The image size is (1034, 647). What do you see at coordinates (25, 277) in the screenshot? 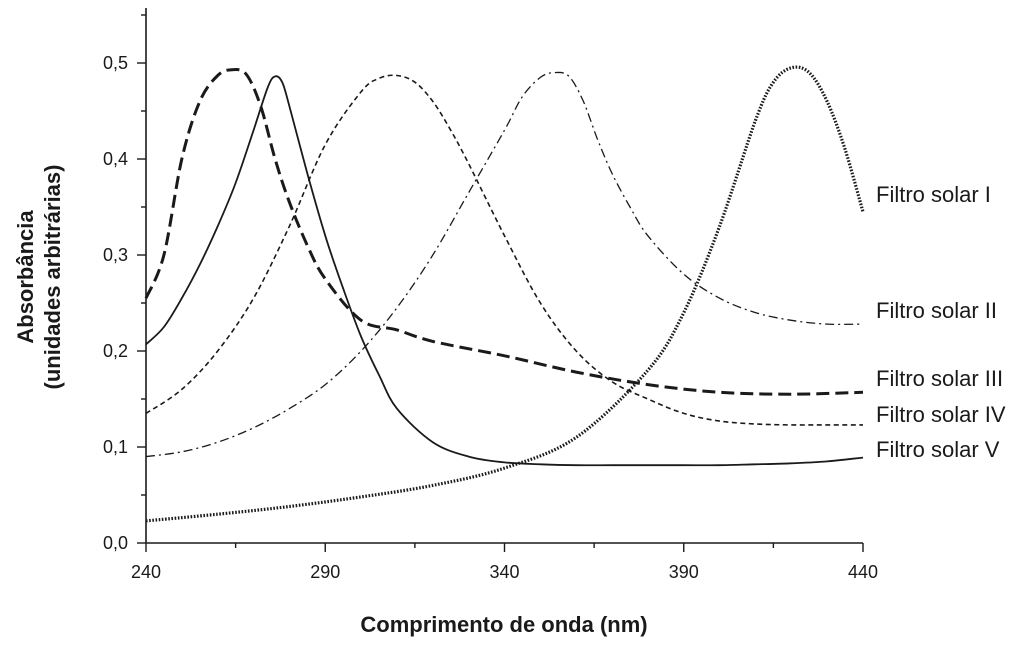
I see `y-axis-title-line1: Absorbância` at bounding box center [25, 277].